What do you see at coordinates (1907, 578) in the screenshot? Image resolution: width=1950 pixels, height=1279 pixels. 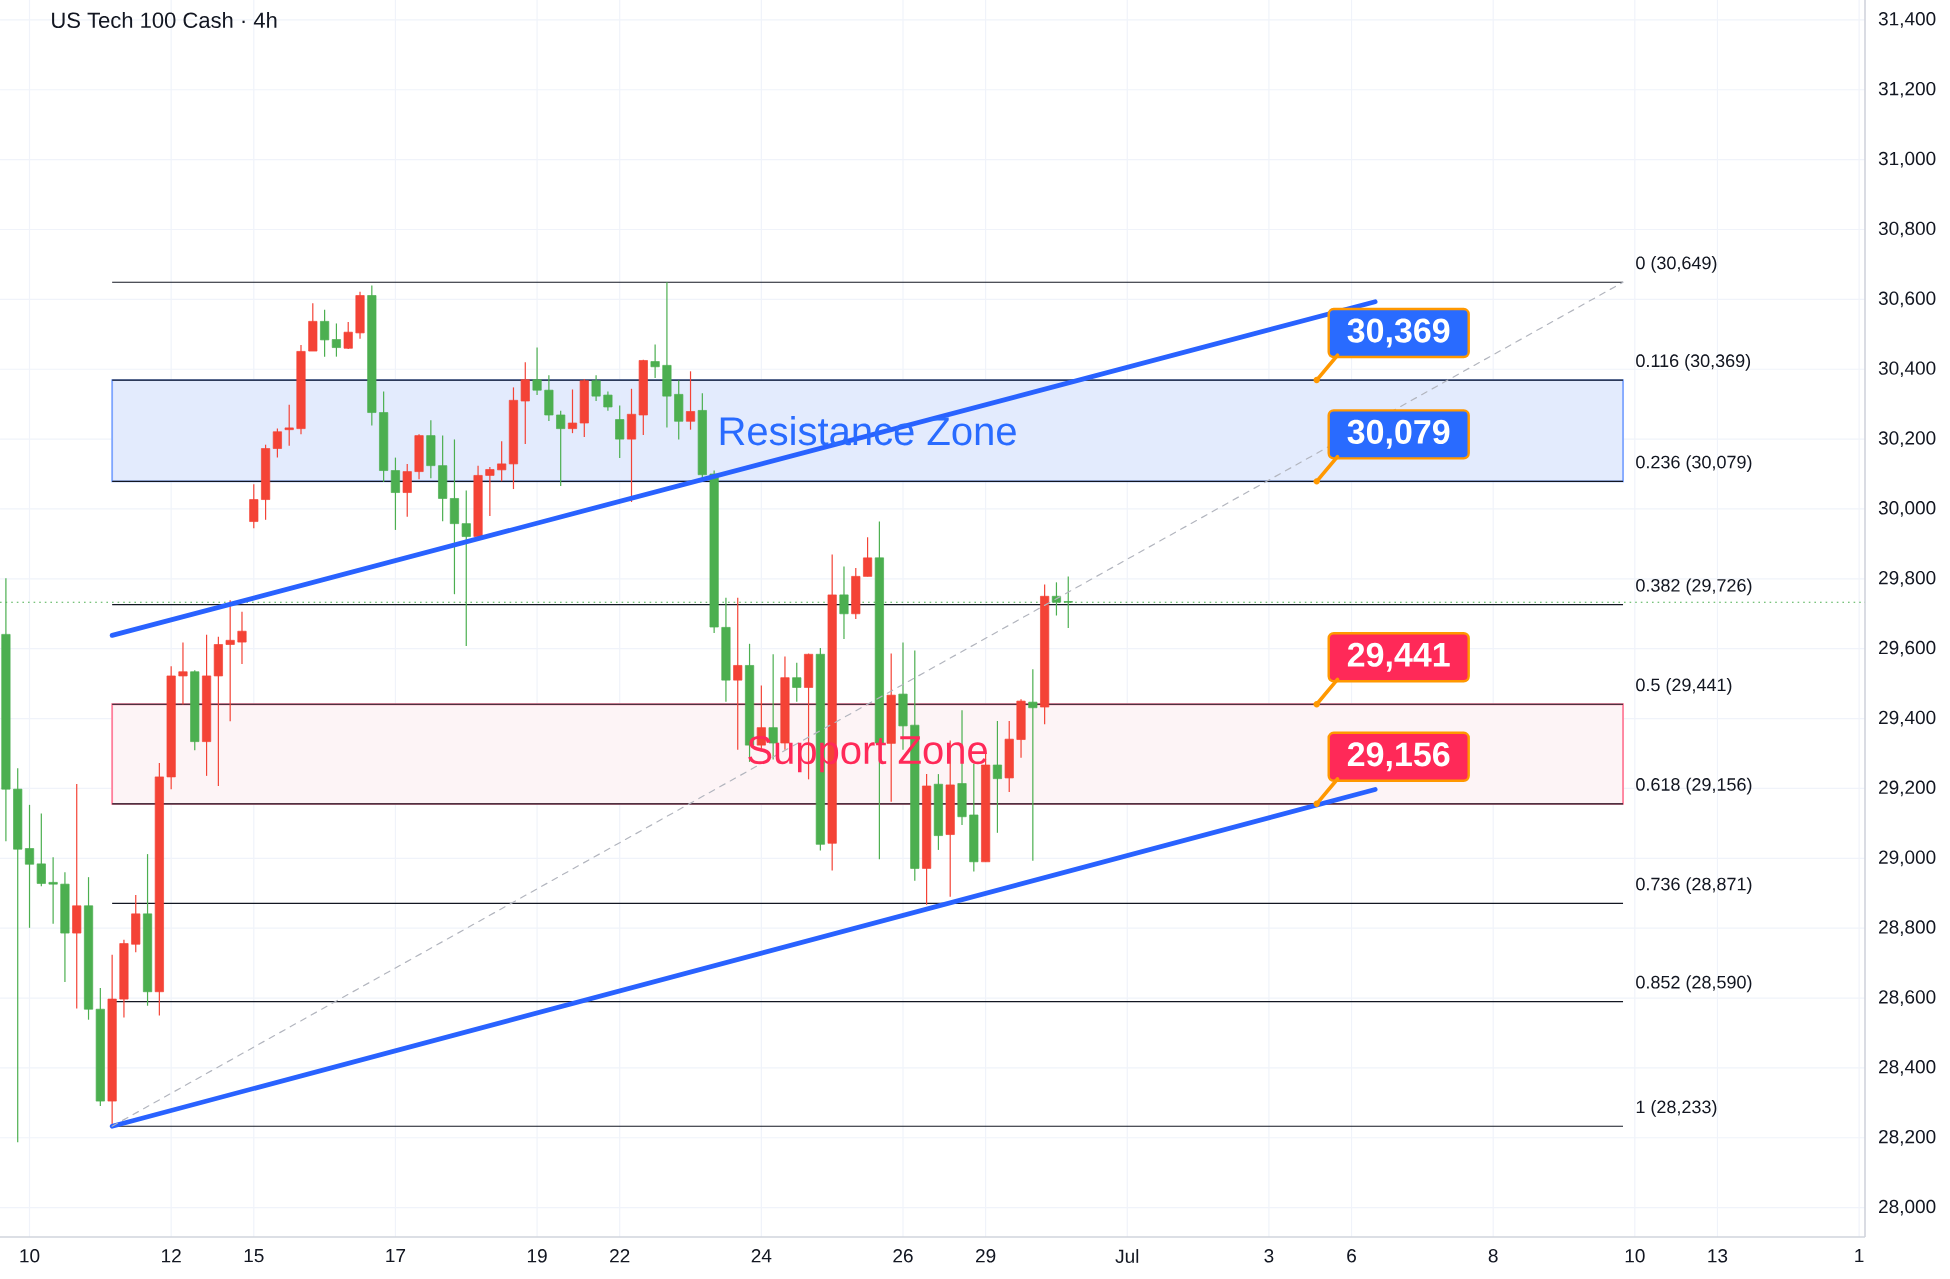 I see `y-tick-label: 29,800` at bounding box center [1907, 578].